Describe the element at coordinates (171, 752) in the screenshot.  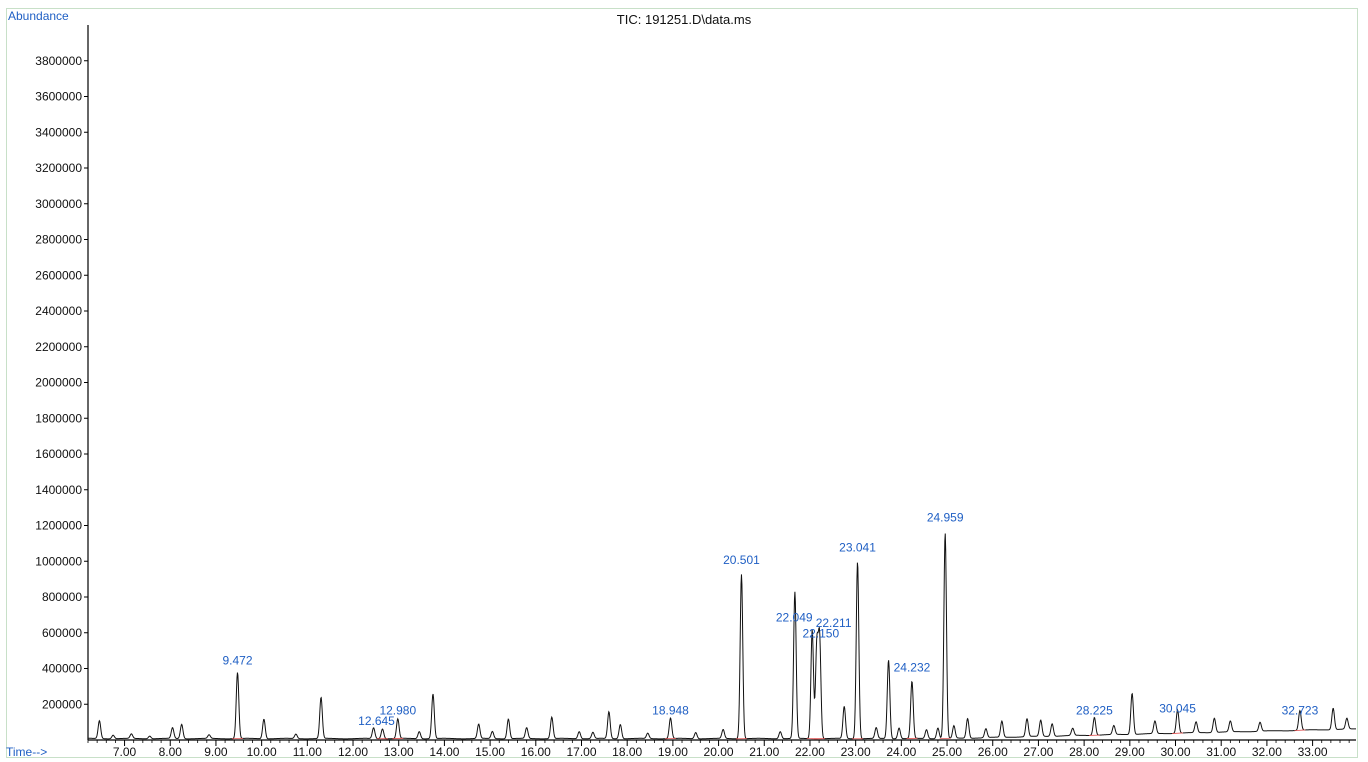
I see `x-tick-label: 8.00` at that location.